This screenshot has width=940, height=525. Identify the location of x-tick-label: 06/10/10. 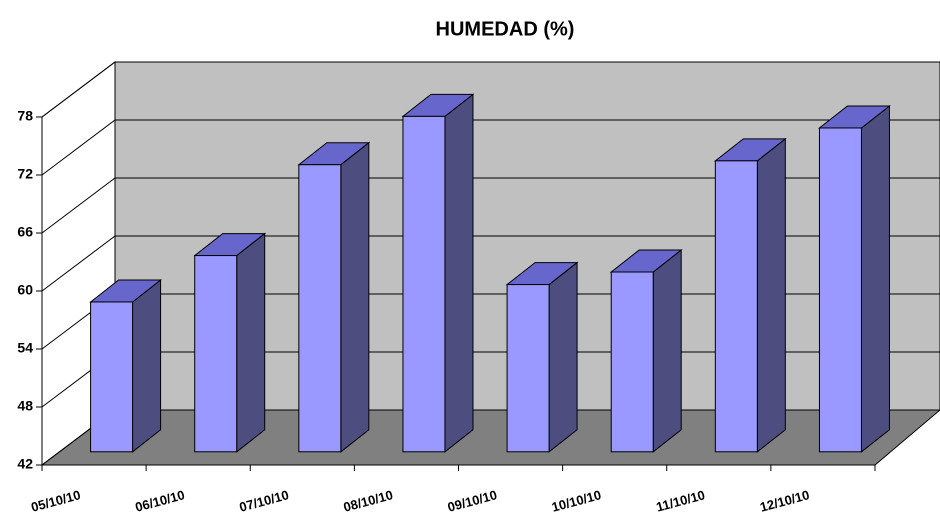
(160, 501).